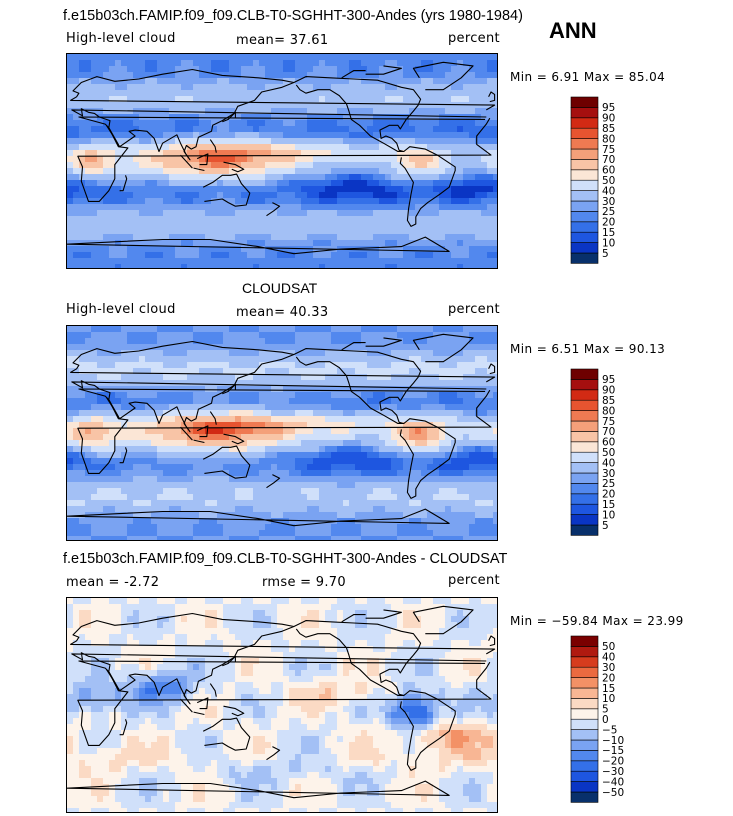 The image size is (733, 816). Describe the element at coordinates (608, 484) in the screenshot. I see `colorbar-tick-label: 25` at that location.